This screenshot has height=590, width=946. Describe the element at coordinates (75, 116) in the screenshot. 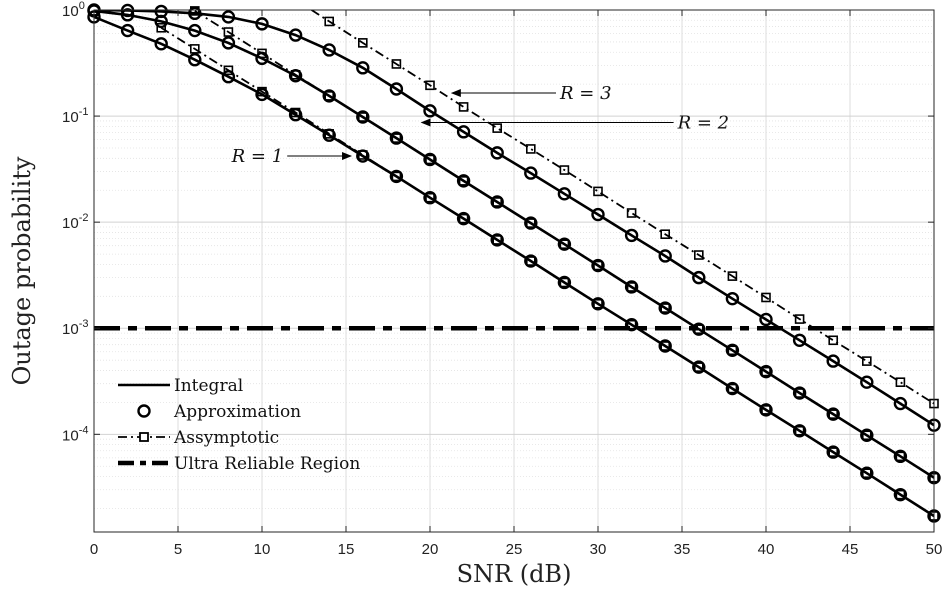

I see `y-tick-label: 10⁻¹` at that location.